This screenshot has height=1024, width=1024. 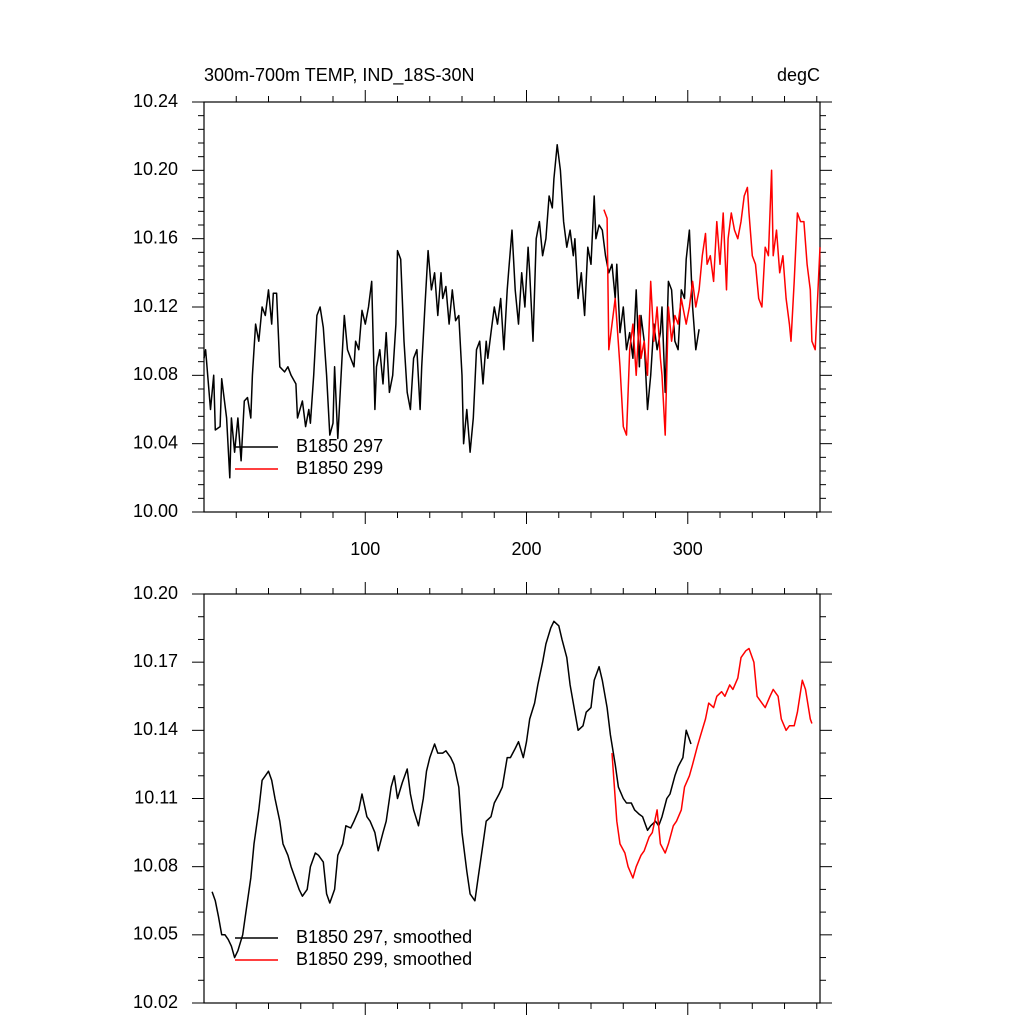 What do you see at coordinates (339, 468) in the screenshot?
I see `legend-label: B1850 299` at bounding box center [339, 468].